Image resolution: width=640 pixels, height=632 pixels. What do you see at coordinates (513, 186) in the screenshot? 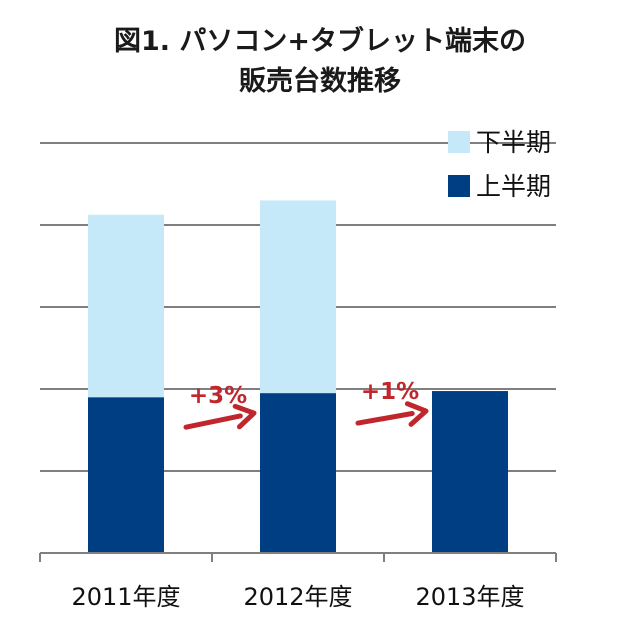
I see `legend-label: 上半期` at bounding box center [513, 186].